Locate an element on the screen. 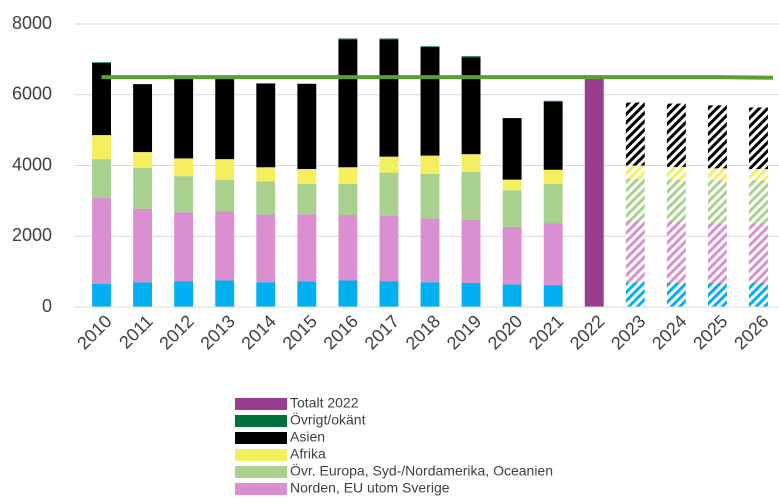 The height and width of the screenshot is (501, 779). x-tick-label: 2025 is located at coordinates (710, 332).